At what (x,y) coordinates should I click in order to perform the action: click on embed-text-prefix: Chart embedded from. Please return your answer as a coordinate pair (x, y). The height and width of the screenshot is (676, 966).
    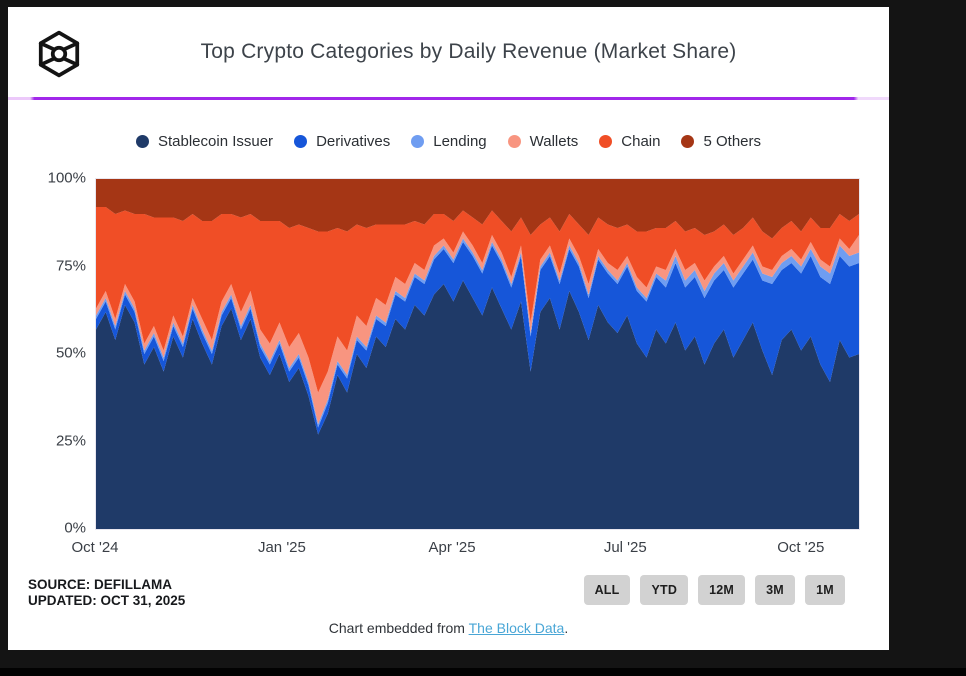
    Looking at the image, I should click on (398, 628).